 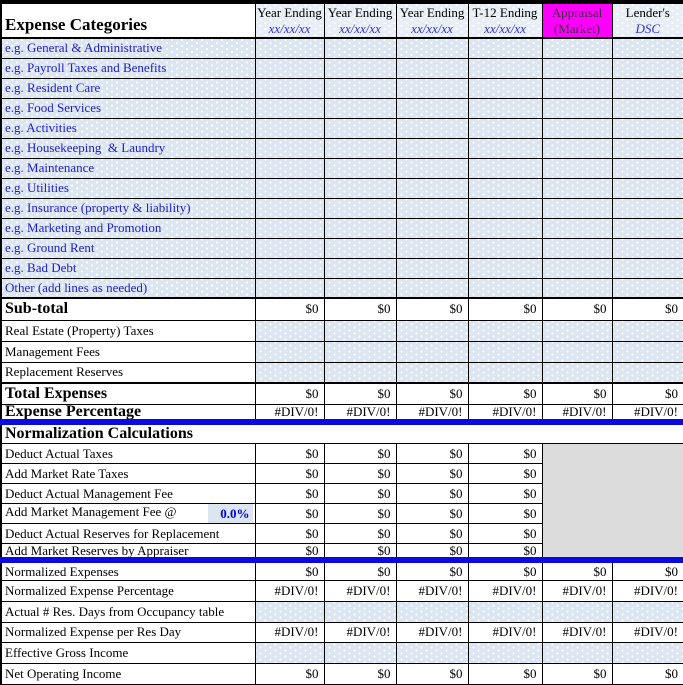 What do you see at coordinates (128, 188) in the screenshot?
I see `row-label-cell: e.g. Utilities` at bounding box center [128, 188].